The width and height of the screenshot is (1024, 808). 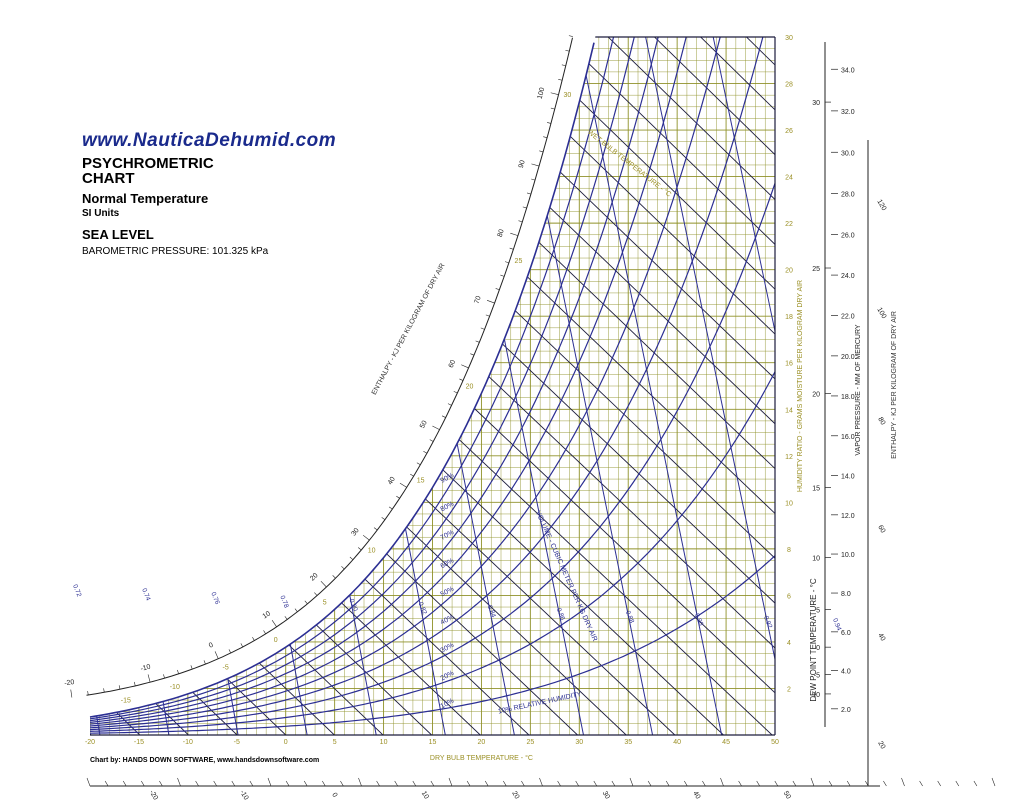 I want to click on volume-value-label: 0.82, so click(x=422, y=608).